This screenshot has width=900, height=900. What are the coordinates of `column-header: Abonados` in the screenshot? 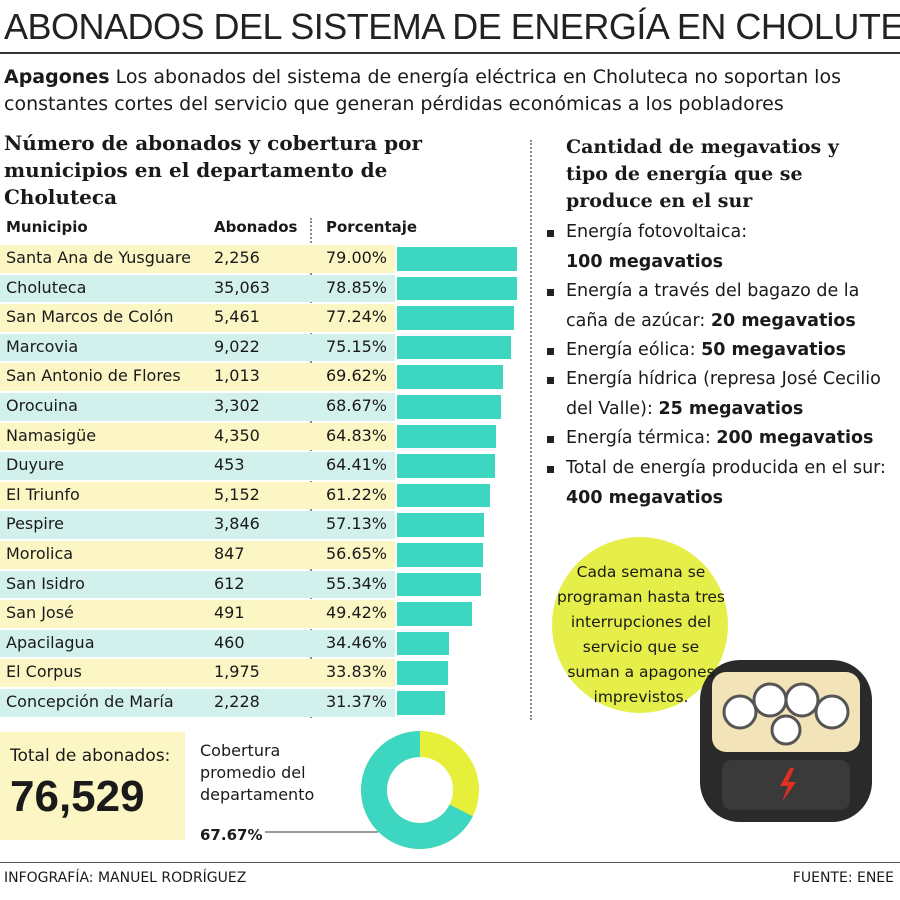 It's located at (256, 227).